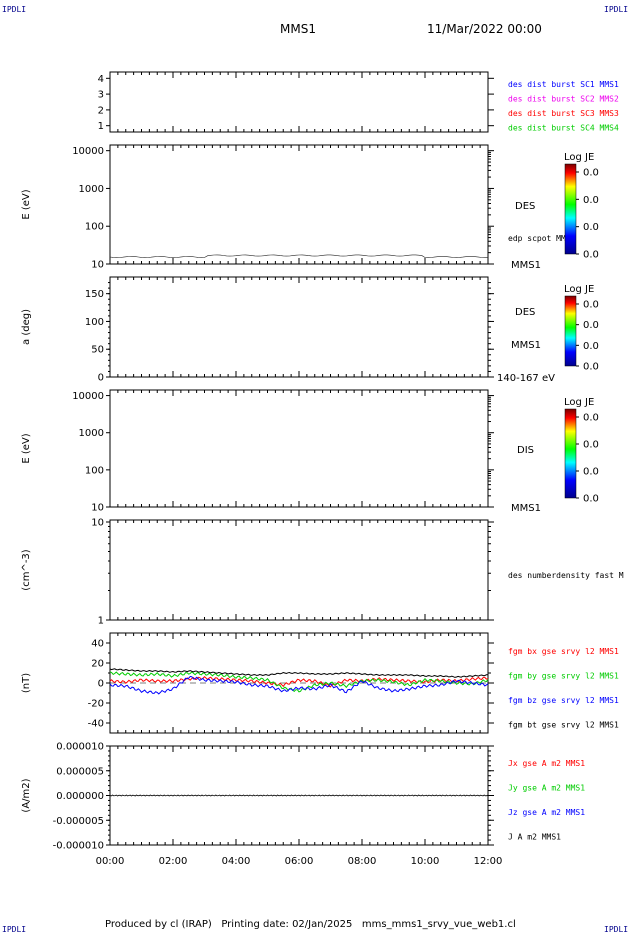 The width and height of the screenshot is (630, 934). What do you see at coordinates (534, 837) in the screenshot?
I see `legend-entry: J A m2 MMS1` at bounding box center [534, 837].